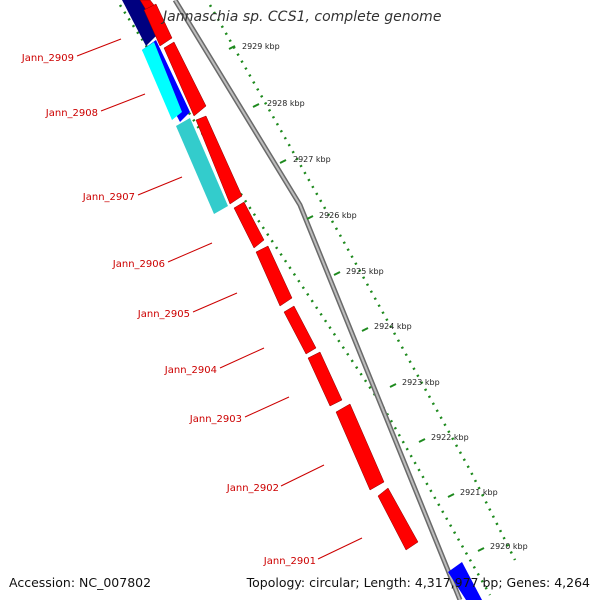 Image resolution: width=600 pixels, height=600 pixels. Describe the element at coordinates (190, 370) in the screenshot. I see `gene-label-jann-2904: Jann_2904` at that location.